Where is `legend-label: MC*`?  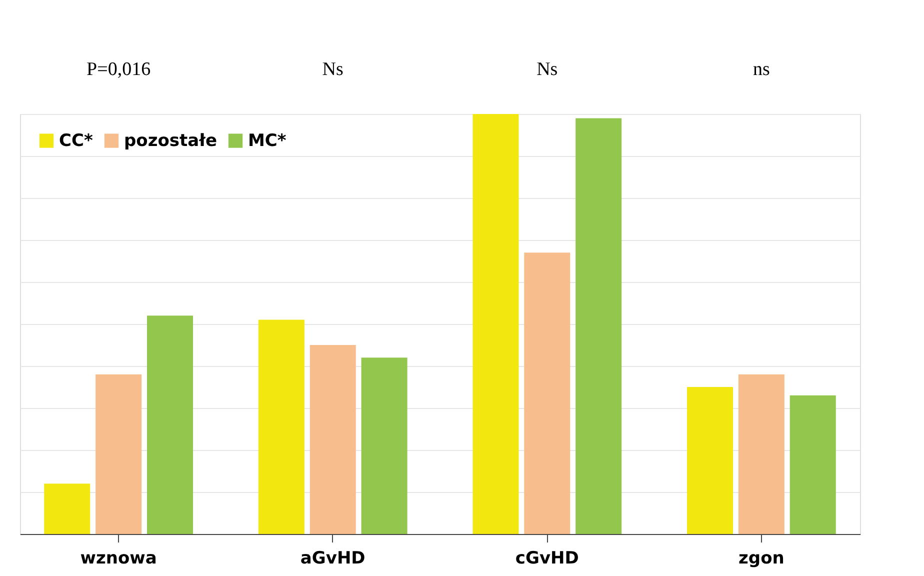 legend-label: MC* is located at coordinates (267, 140).